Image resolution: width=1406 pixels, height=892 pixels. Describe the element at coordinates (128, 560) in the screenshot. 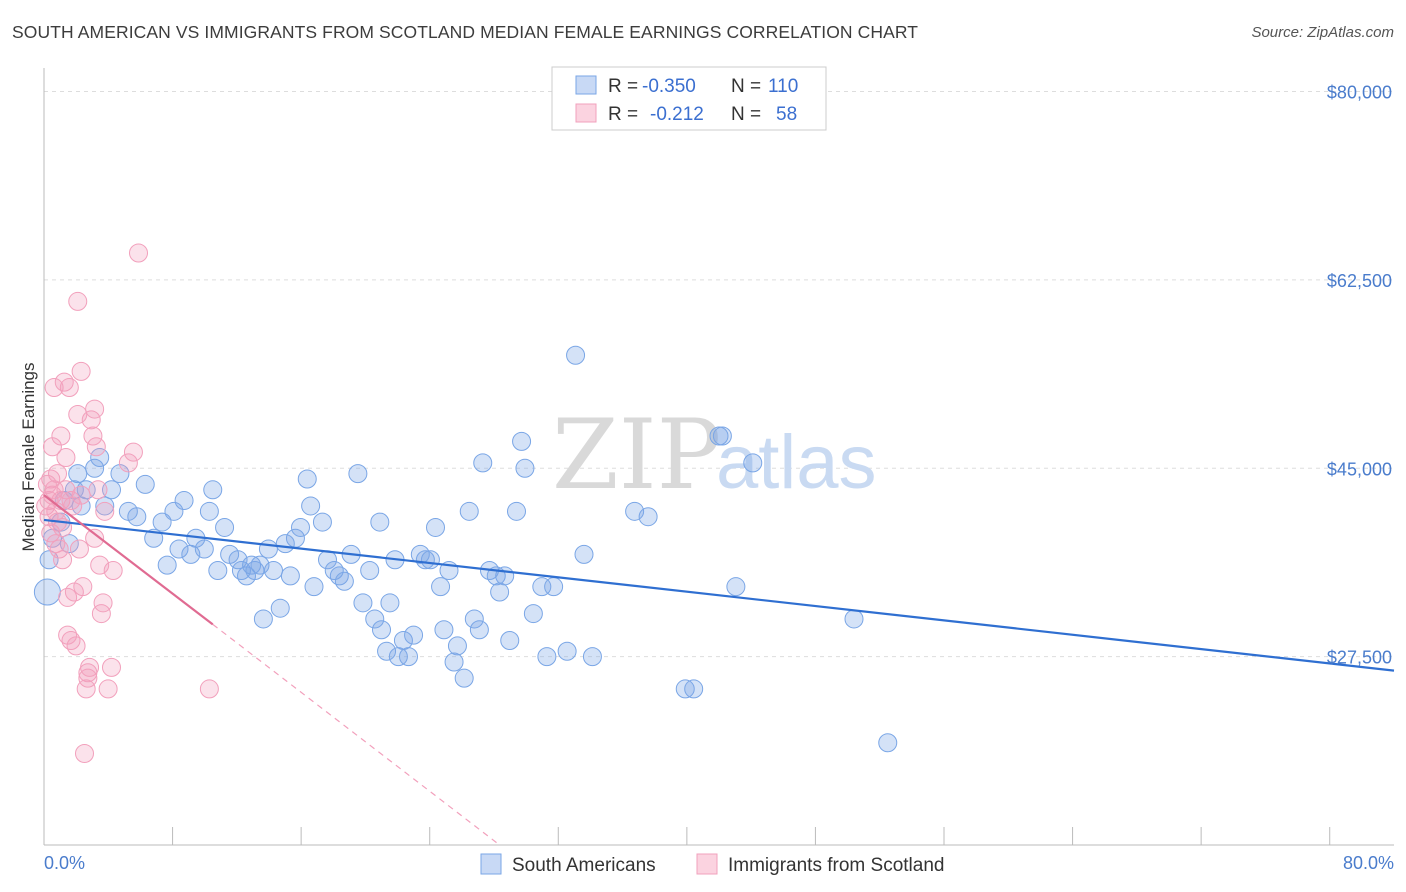

I see `trend-line-scotland` at that location.